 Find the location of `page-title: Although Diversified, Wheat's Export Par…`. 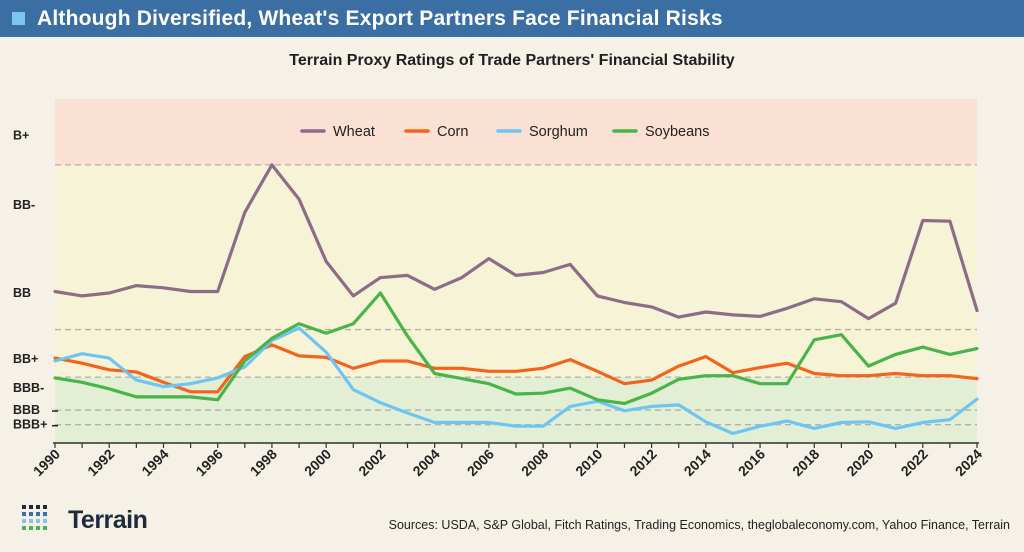

page-title: Although Diversified, Wheat's Export Par… is located at coordinates (380, 18).